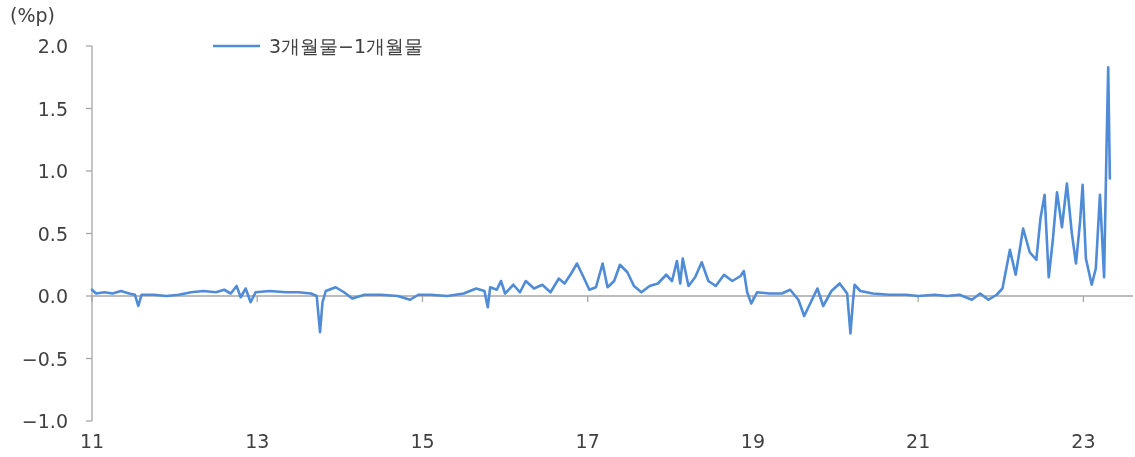  I want to click on x-tick-label: 15, so click(422, 441).